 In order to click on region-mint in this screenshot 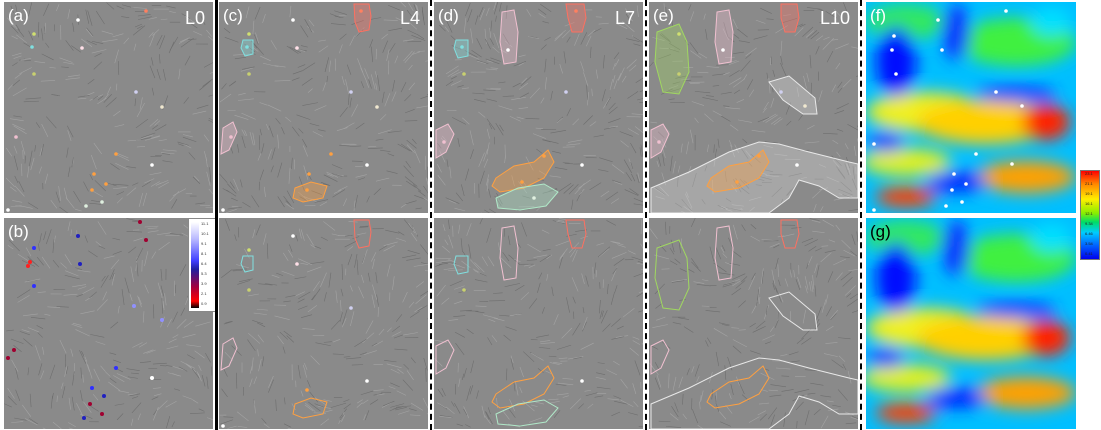, I will do `click(527, 197)`.